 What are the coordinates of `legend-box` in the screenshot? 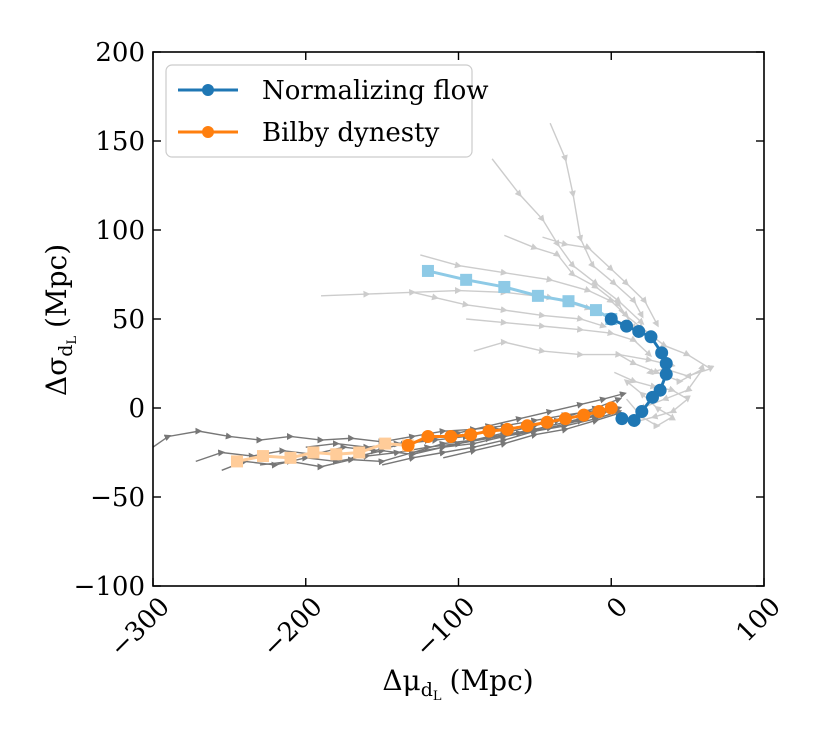 It's located at (319, 111).